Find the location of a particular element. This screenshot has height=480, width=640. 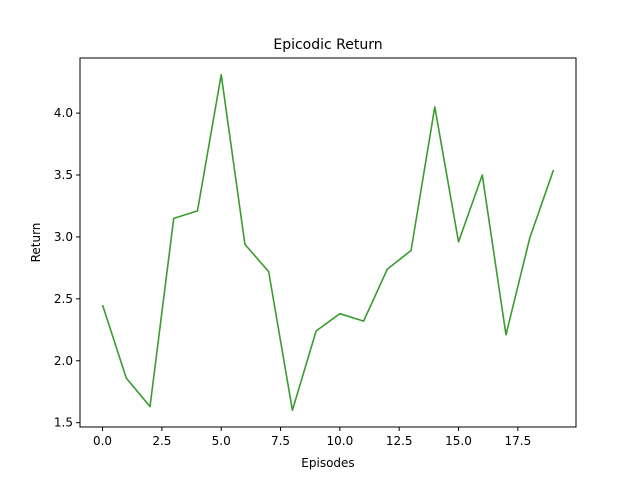

x-tick-label: 0.0 is located at coordinates (102, 441).